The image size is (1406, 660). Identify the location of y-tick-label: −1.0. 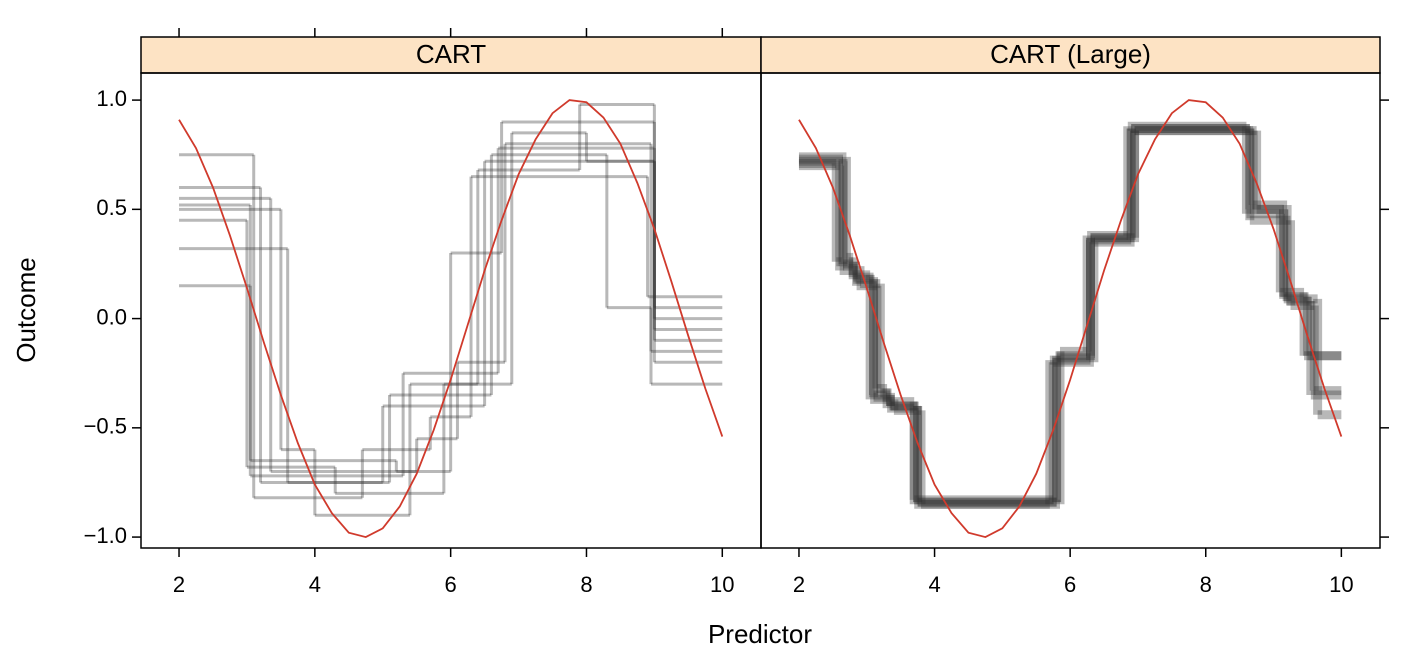
(105, 535).